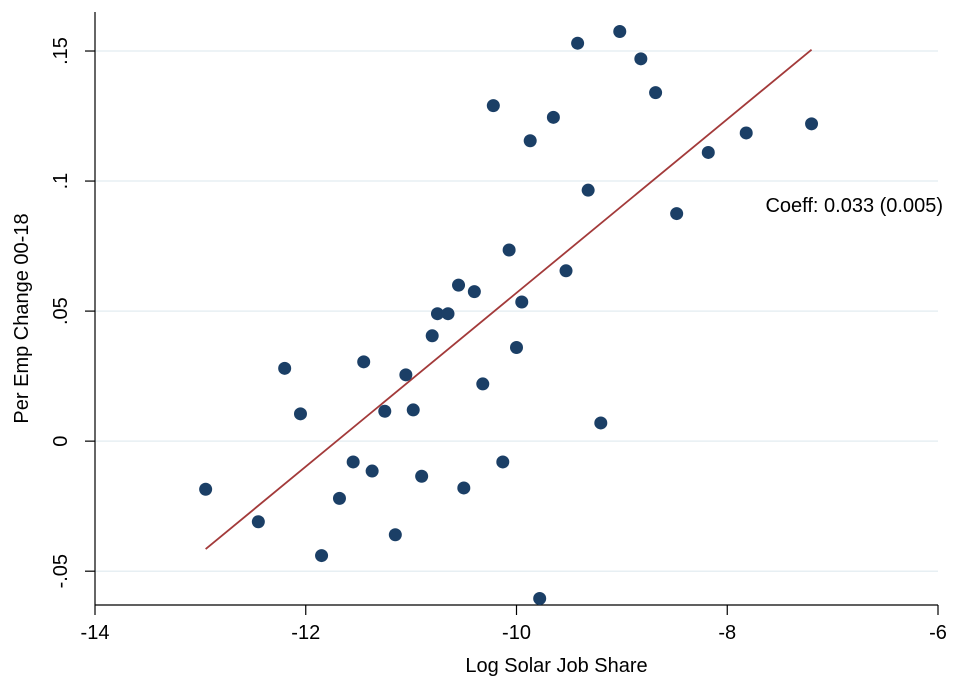 The height and width of the screenshot is (680, 954). I want to click on y-tick-label: .05, so click(61, 311).